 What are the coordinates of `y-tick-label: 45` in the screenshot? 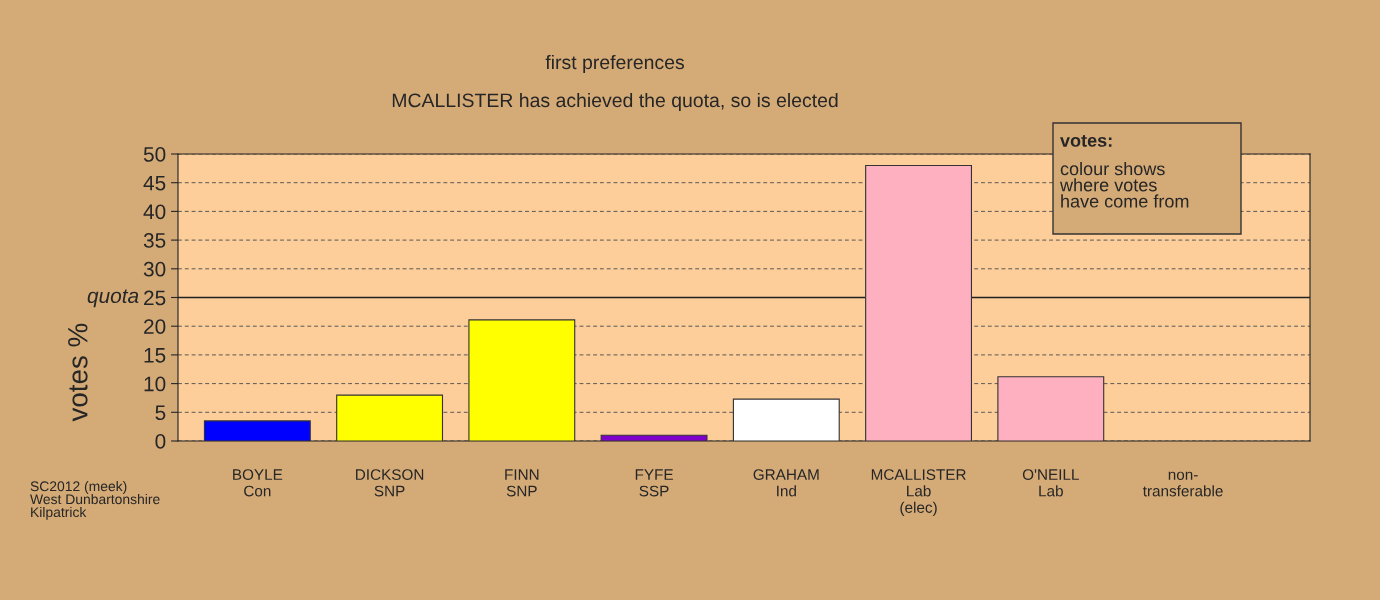 It's located at (154, 183).